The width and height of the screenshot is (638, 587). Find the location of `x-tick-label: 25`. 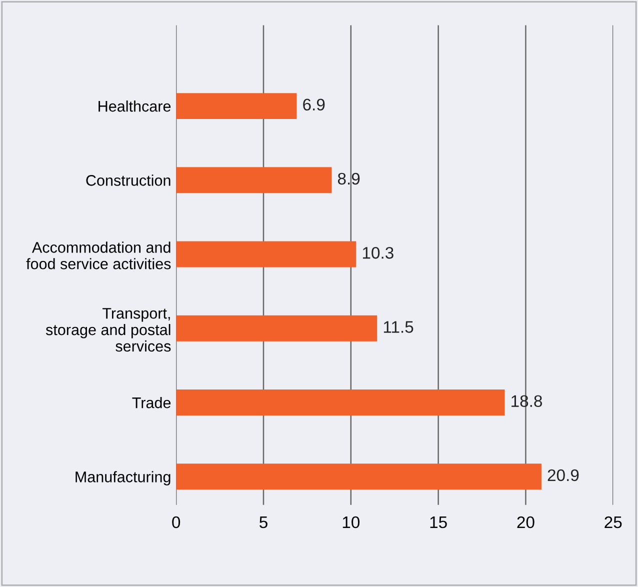

x-tick-label: 25 is located at coordinates (613, 522).